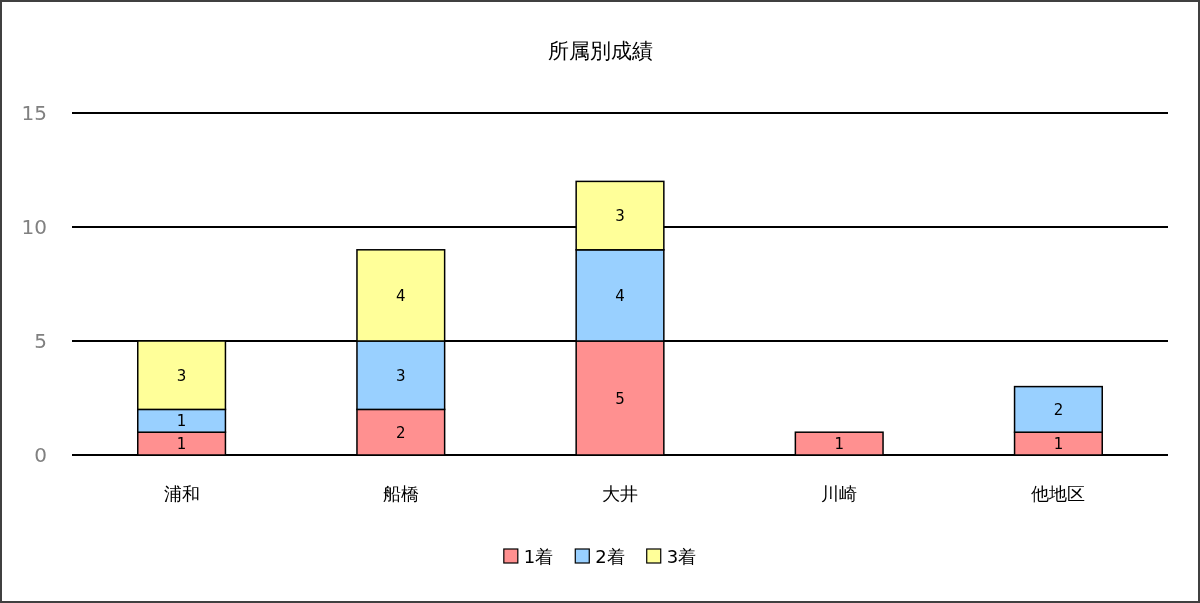  I want to click on legend-label: 2着, so click(610, 556).